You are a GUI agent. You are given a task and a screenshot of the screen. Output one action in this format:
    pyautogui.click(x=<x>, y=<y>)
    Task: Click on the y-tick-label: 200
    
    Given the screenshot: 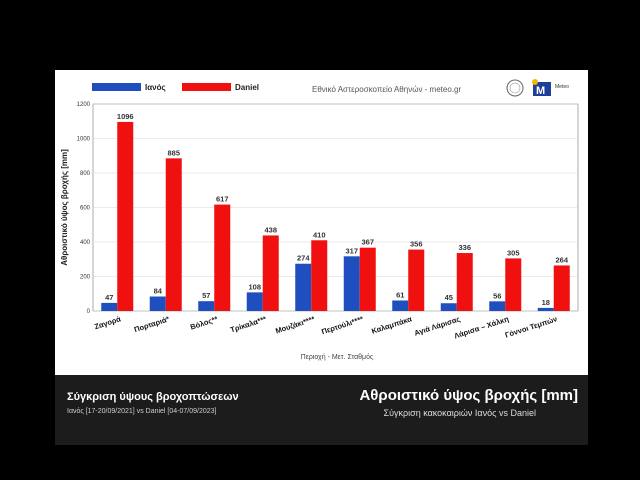 What is the action you would take?
    pyautogui.click(x=85, y=278)
    